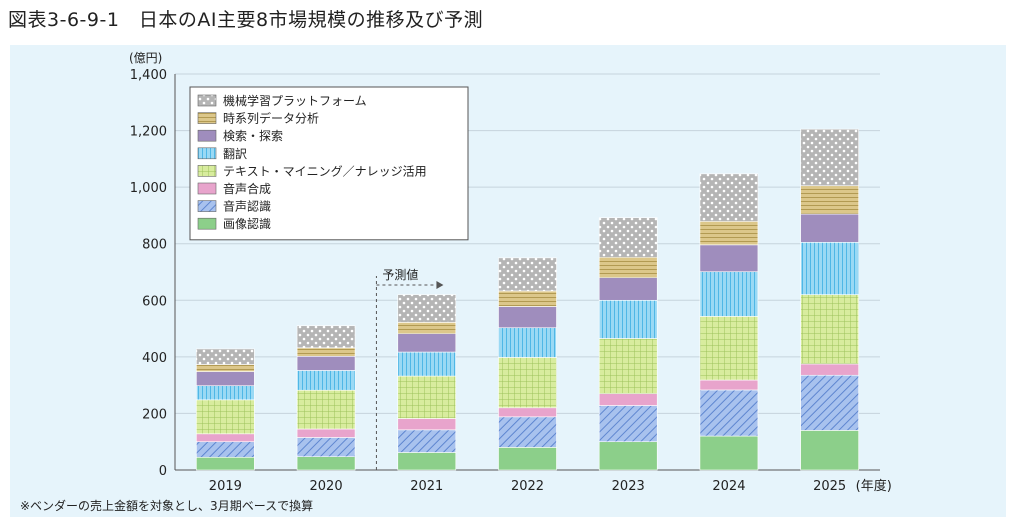 The image size is (1024, 521). What do you see at coordinates (728, 486) in the screenshot?
I see `x-tick-label: 2024` at bounding box center [728, 486].